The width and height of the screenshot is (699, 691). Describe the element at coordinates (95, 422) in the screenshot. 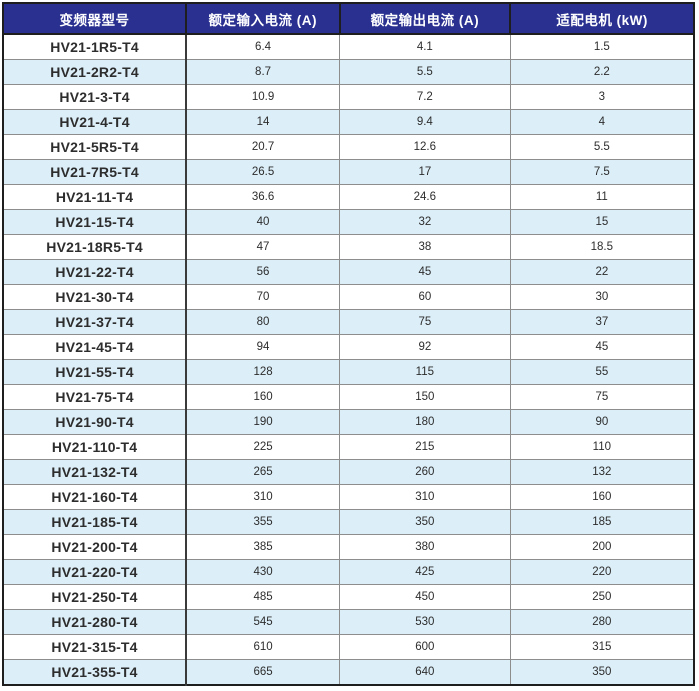

I see `cell-model: HV21-90-T4` at that location.